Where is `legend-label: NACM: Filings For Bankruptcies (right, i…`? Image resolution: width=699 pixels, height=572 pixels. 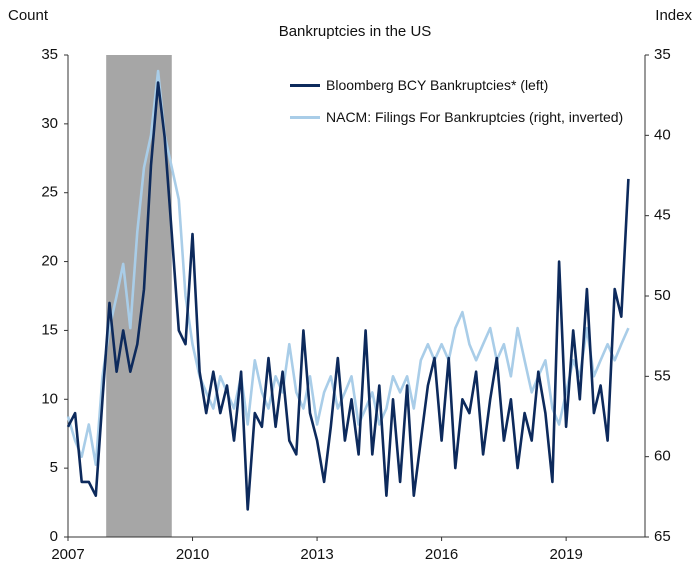 legend-label: NACM: Filings For Bankruptcies (right, i… is located at coordinates (475, 117).